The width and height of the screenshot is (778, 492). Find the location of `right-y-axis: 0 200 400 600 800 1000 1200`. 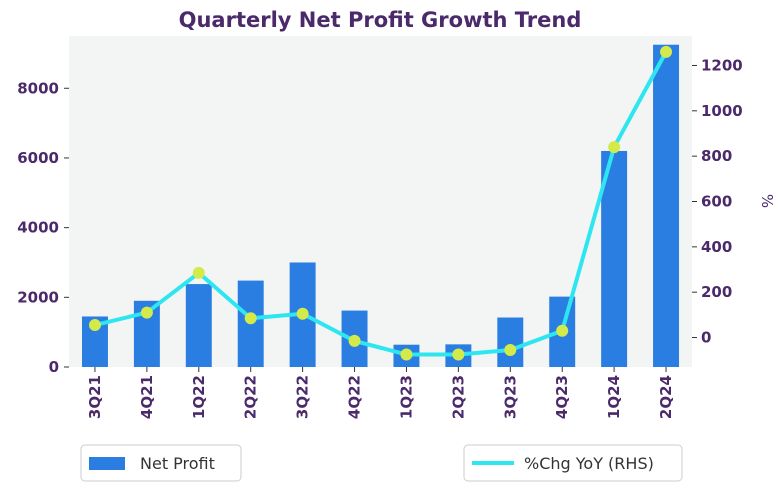

right-y-axis: 0 200 400 600 800 1000 1200 is located at coordinates (717, 201).